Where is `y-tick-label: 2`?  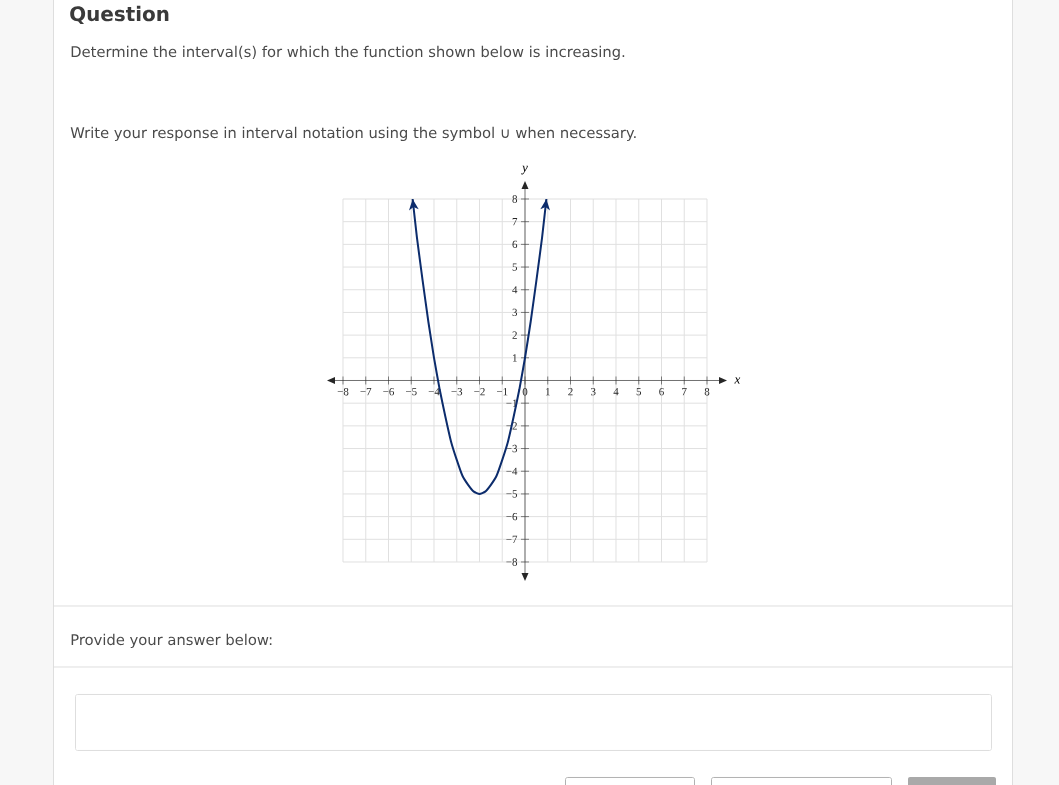
y-tick-label: 2 is located at coordinates (514, 335).